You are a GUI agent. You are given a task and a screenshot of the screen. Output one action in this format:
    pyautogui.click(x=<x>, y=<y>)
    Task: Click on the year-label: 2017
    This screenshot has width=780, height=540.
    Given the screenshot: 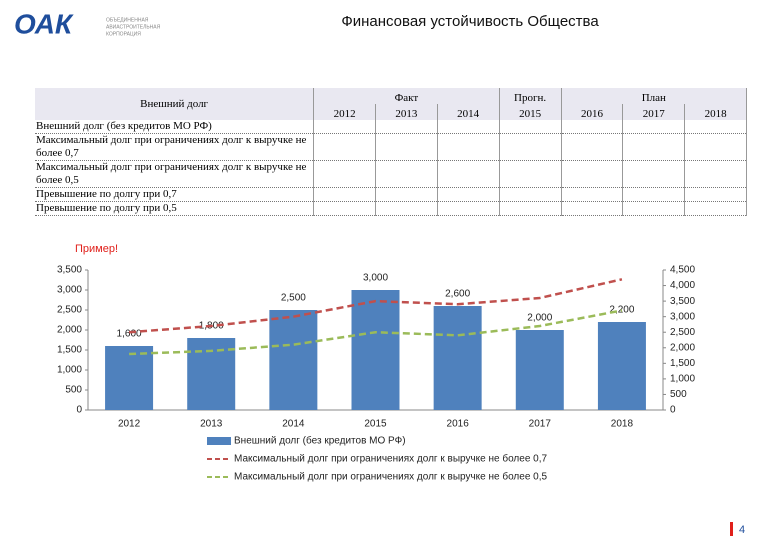 What is the action you would take?
    pyautogui.click(x=654, y=112)
    